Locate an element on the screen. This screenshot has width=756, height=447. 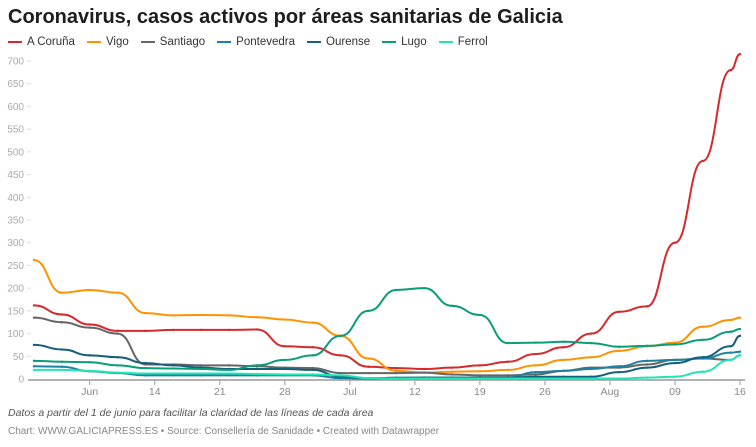
x-tick-label: 28 is located at coordinates (285, 392).